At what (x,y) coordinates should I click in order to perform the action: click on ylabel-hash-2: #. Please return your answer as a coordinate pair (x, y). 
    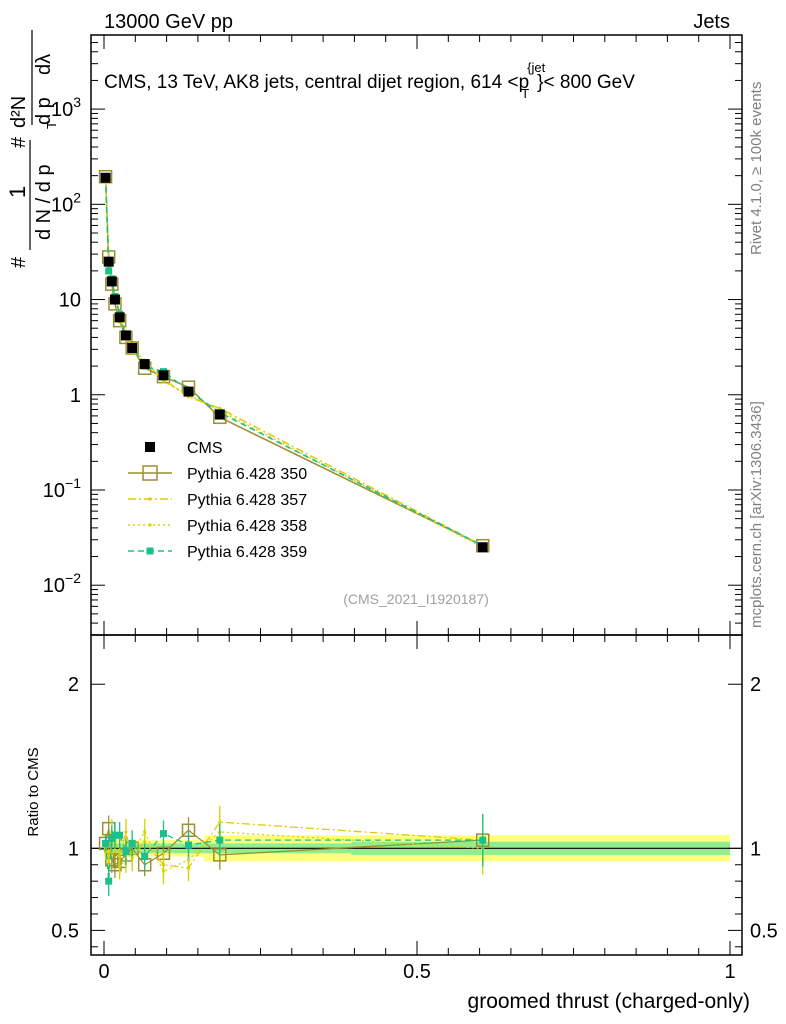
    Looking at the image, I should click on (19, 142).